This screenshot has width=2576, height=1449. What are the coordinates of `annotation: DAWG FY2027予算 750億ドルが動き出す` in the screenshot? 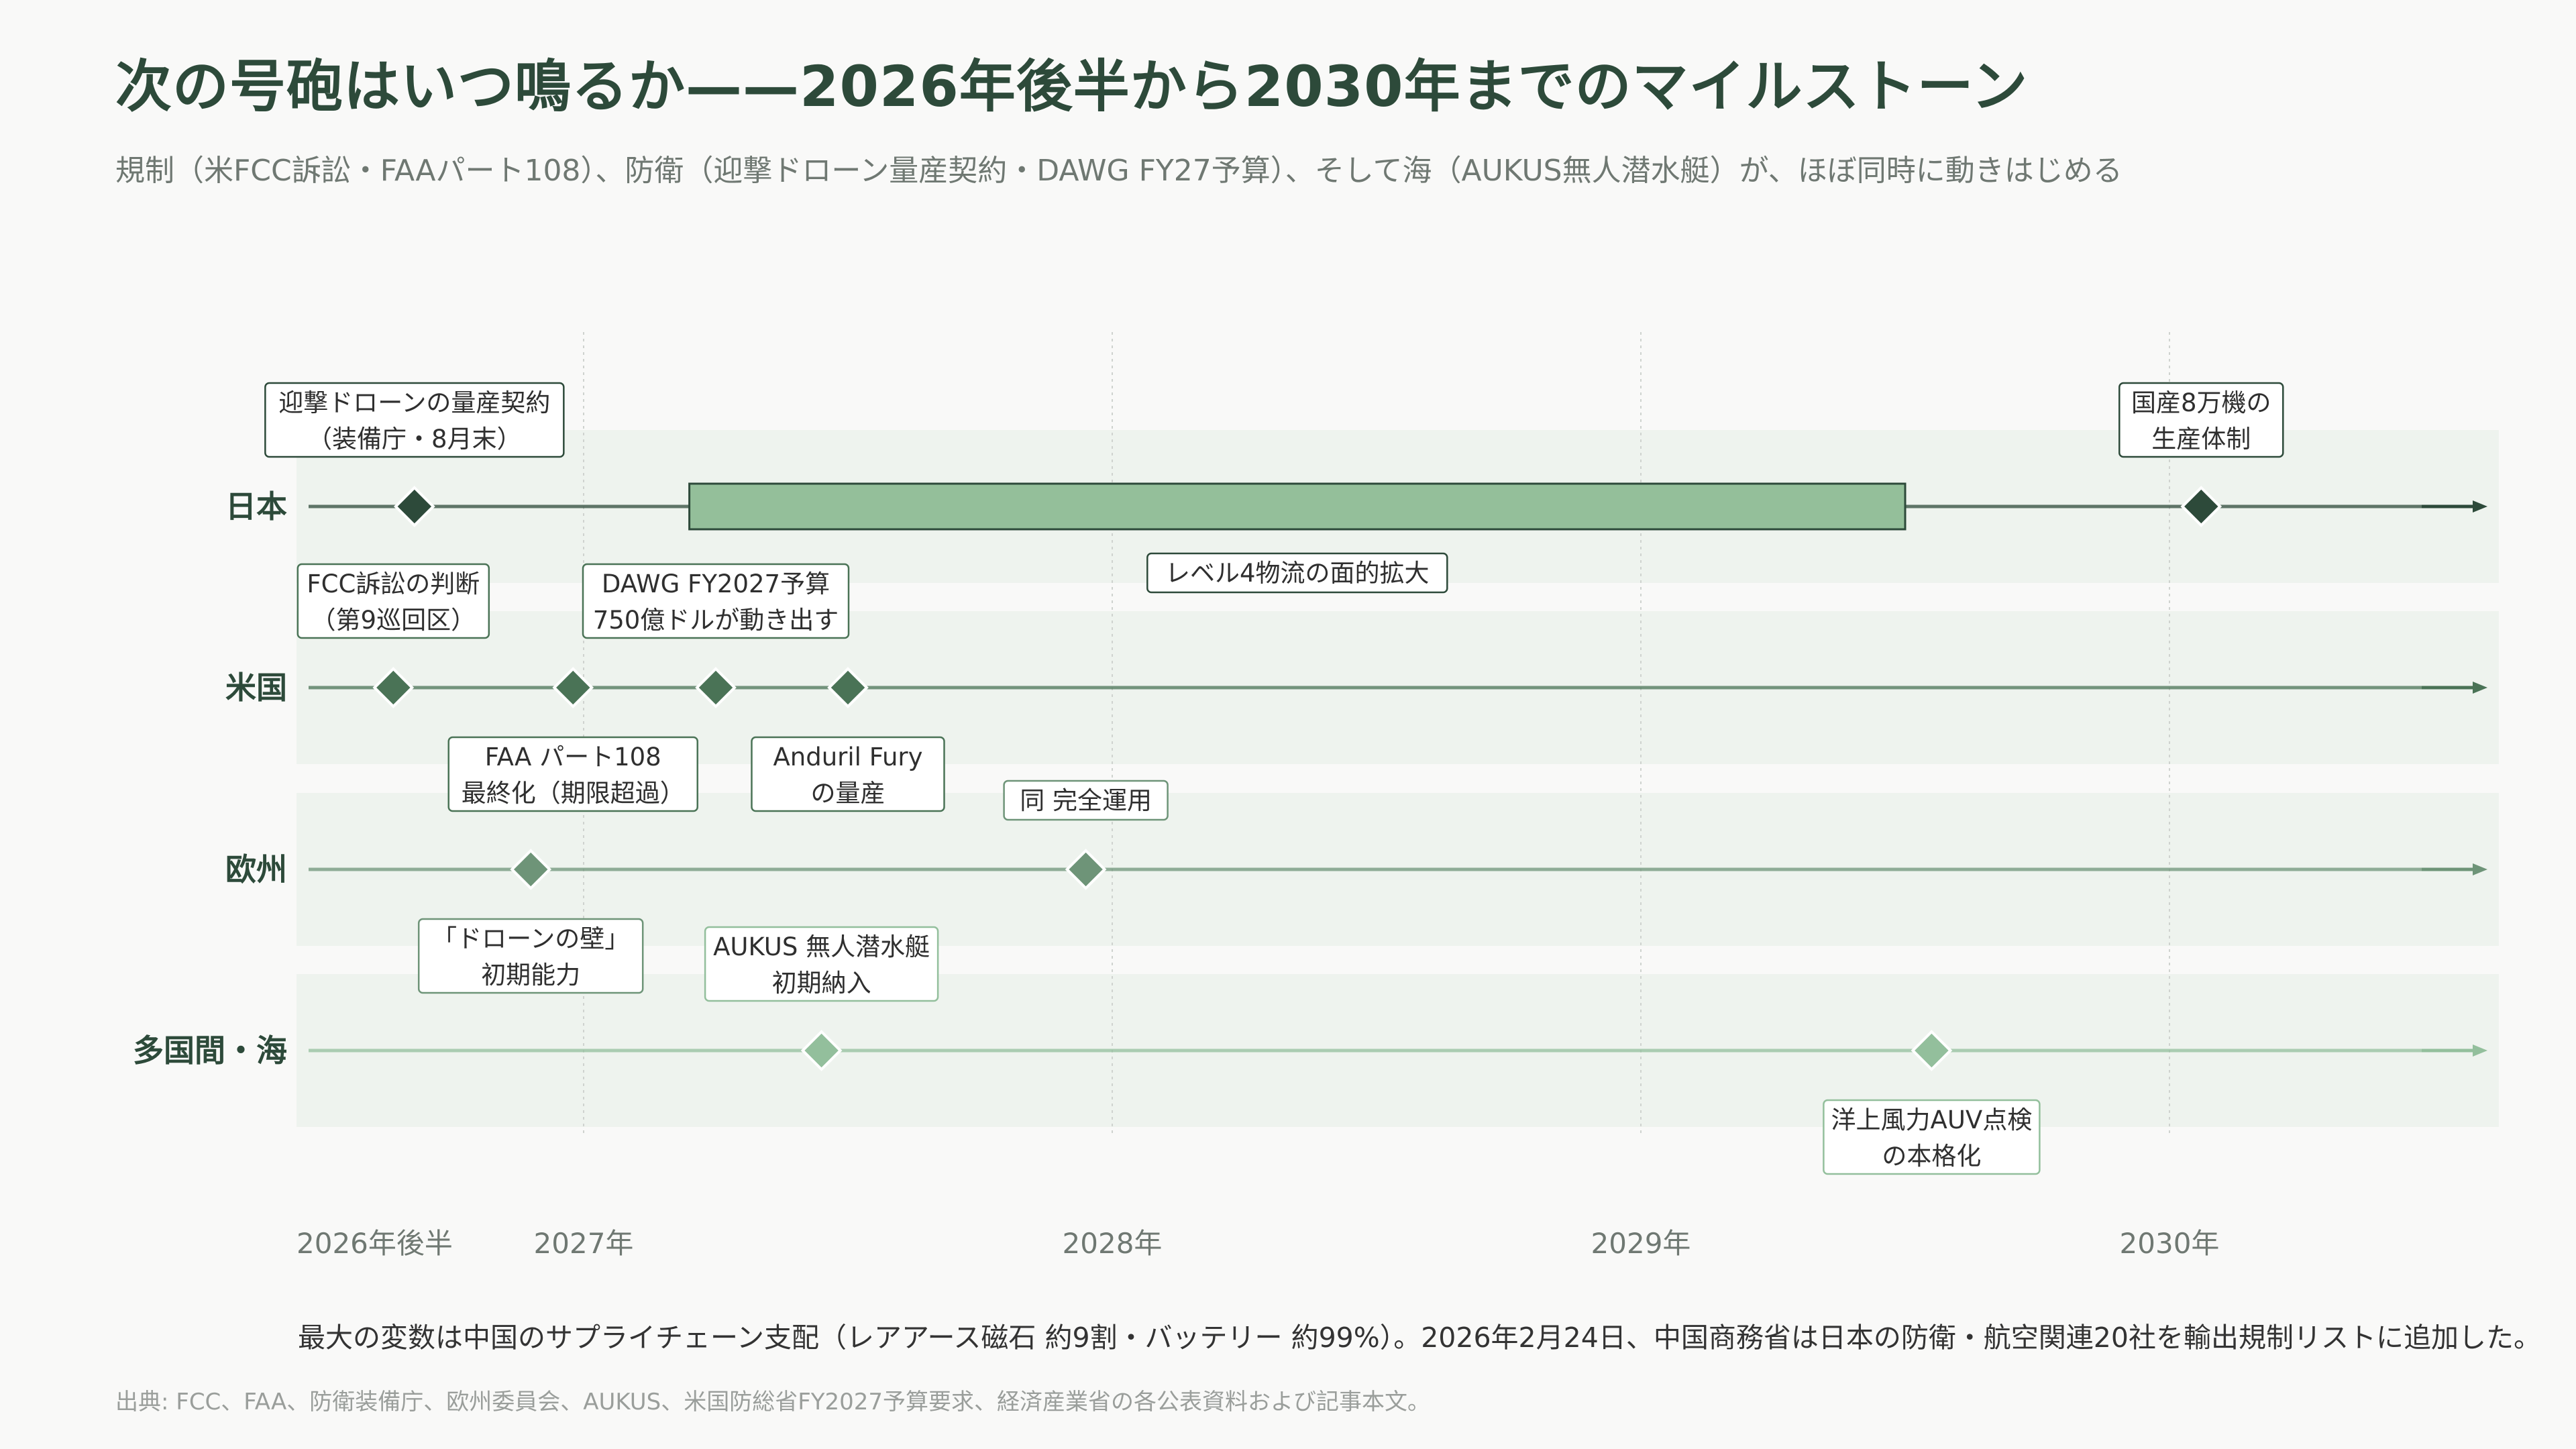 It's located at (716, 601).